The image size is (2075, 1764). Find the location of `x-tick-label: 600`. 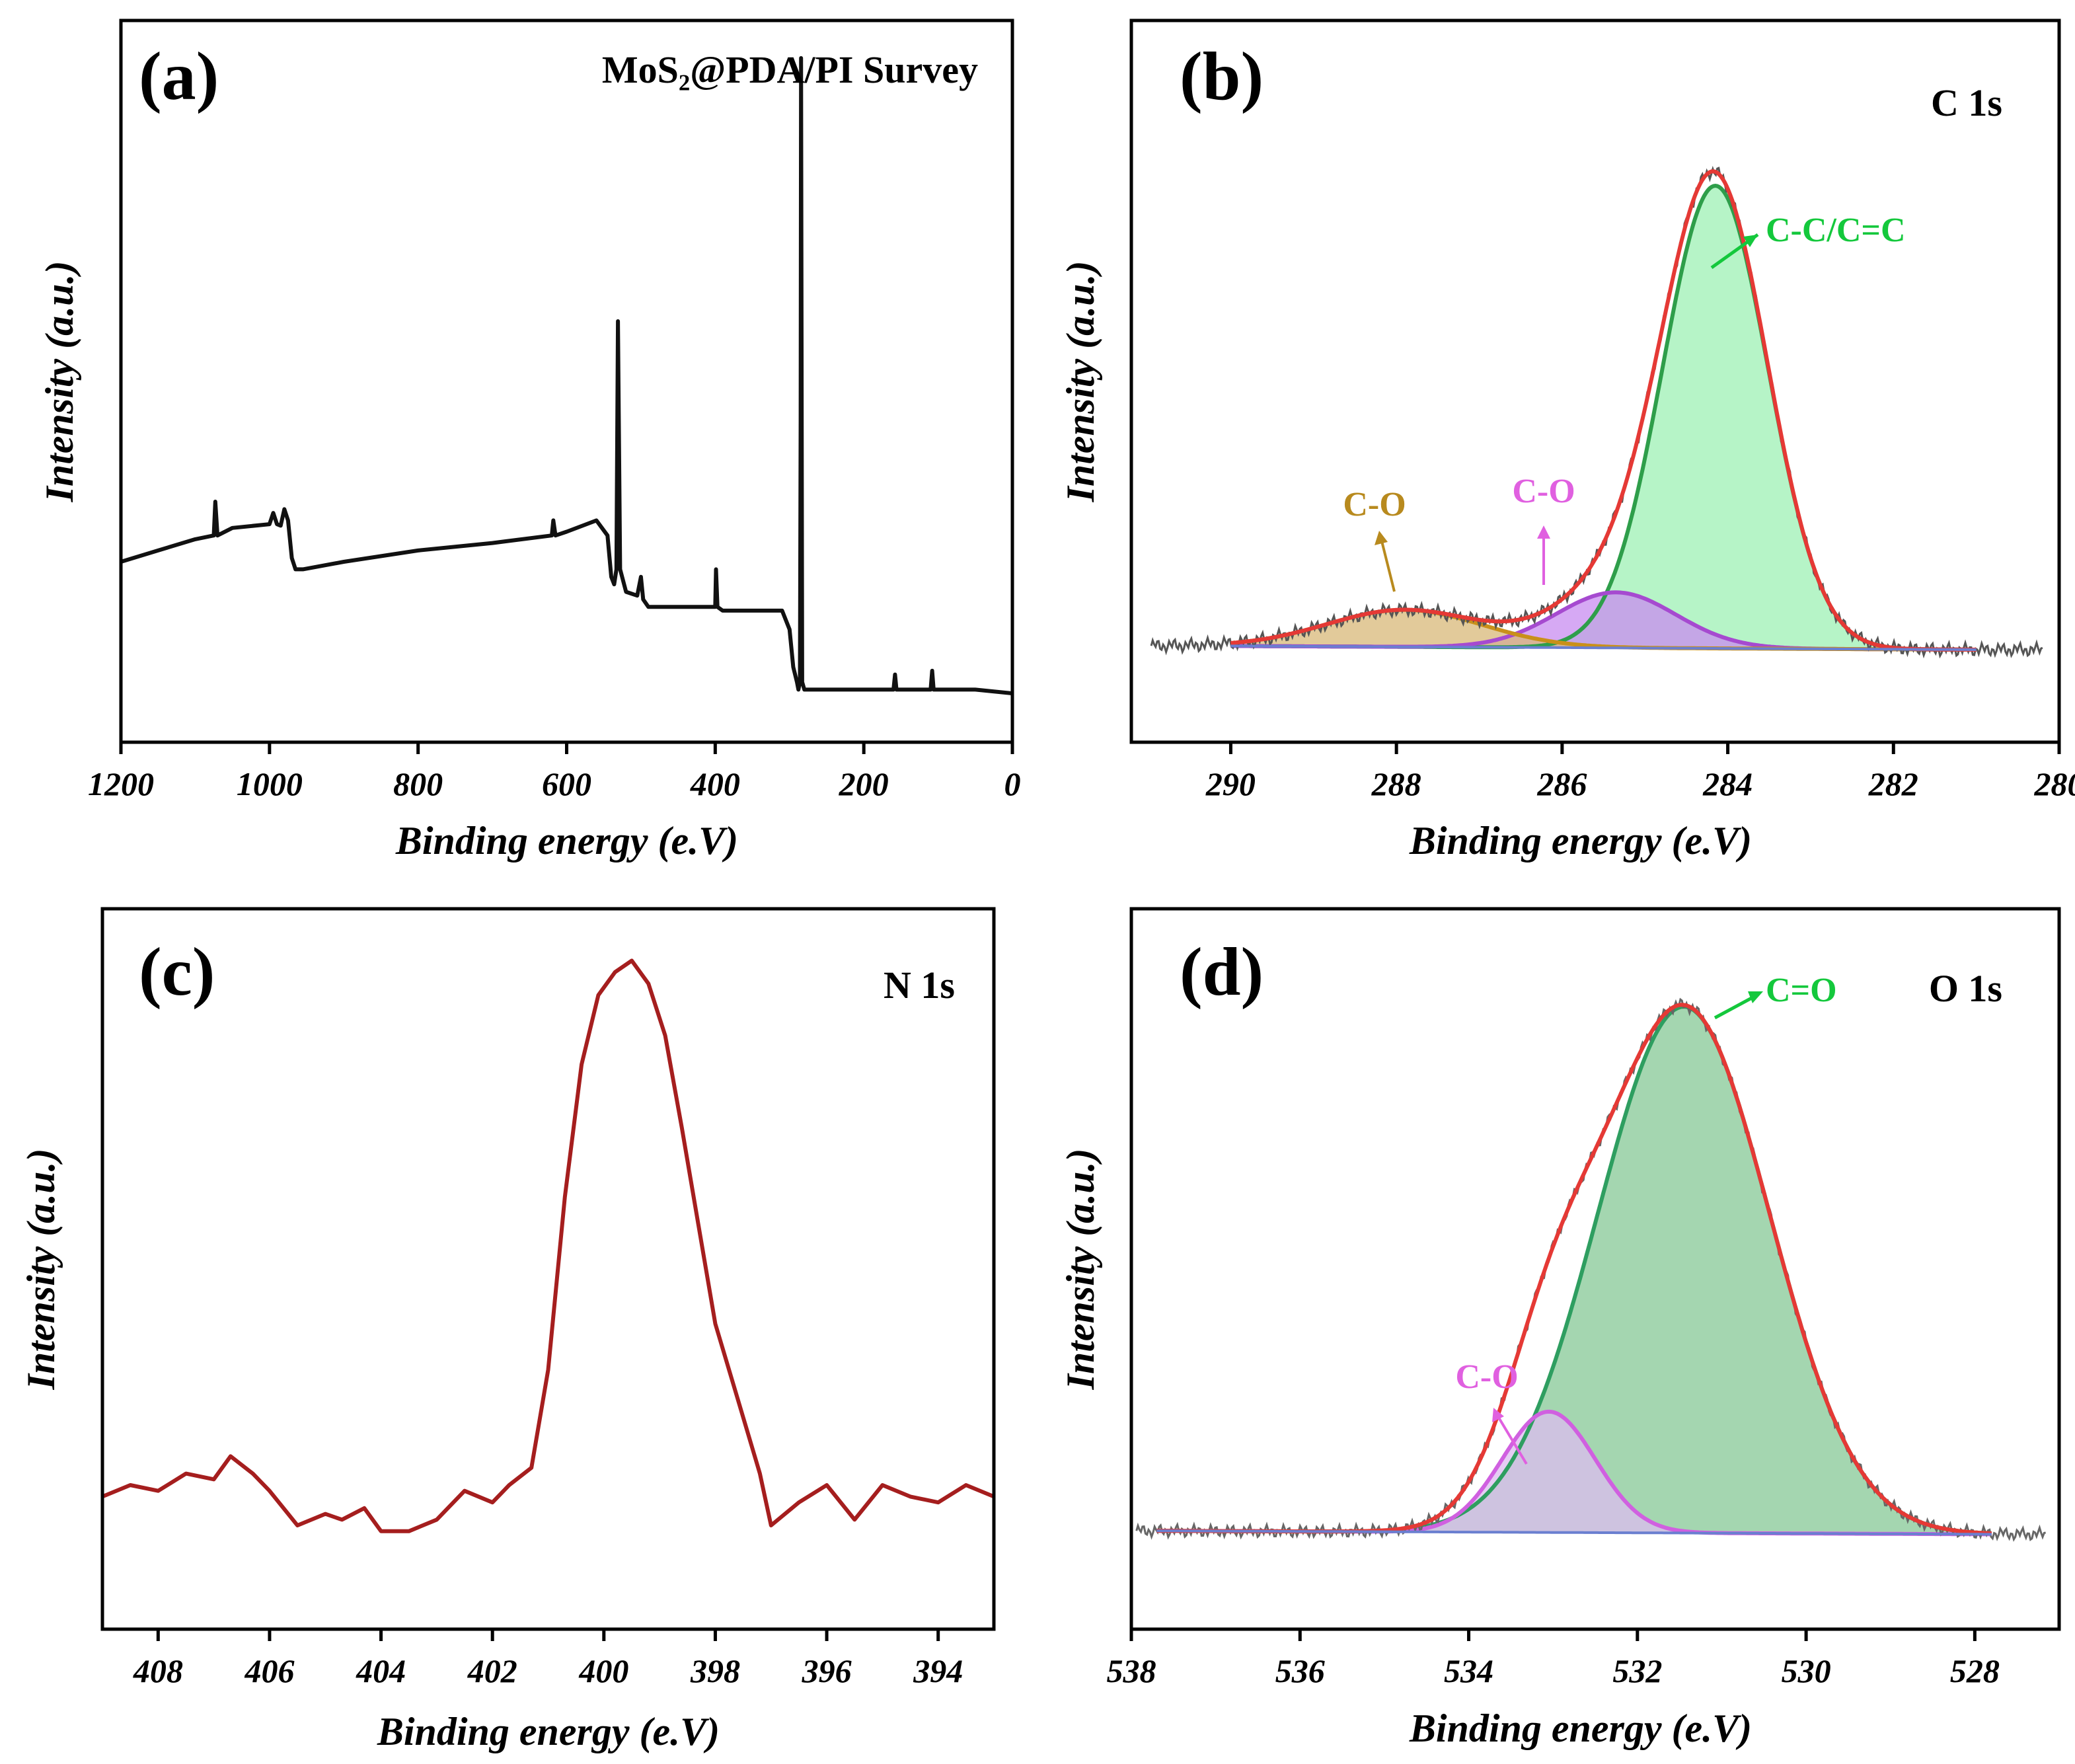

x-tick-label: 600 is located at coordinates (566, 783).